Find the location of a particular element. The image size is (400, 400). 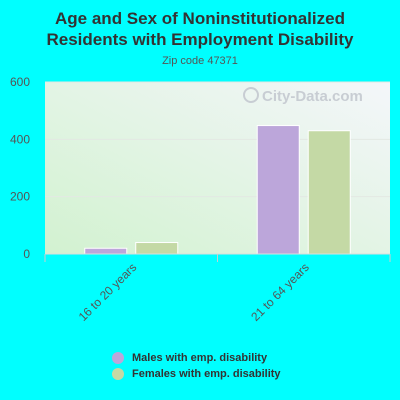

legend-item-males: Males with emp. disability is located at coordinates (196, 358).